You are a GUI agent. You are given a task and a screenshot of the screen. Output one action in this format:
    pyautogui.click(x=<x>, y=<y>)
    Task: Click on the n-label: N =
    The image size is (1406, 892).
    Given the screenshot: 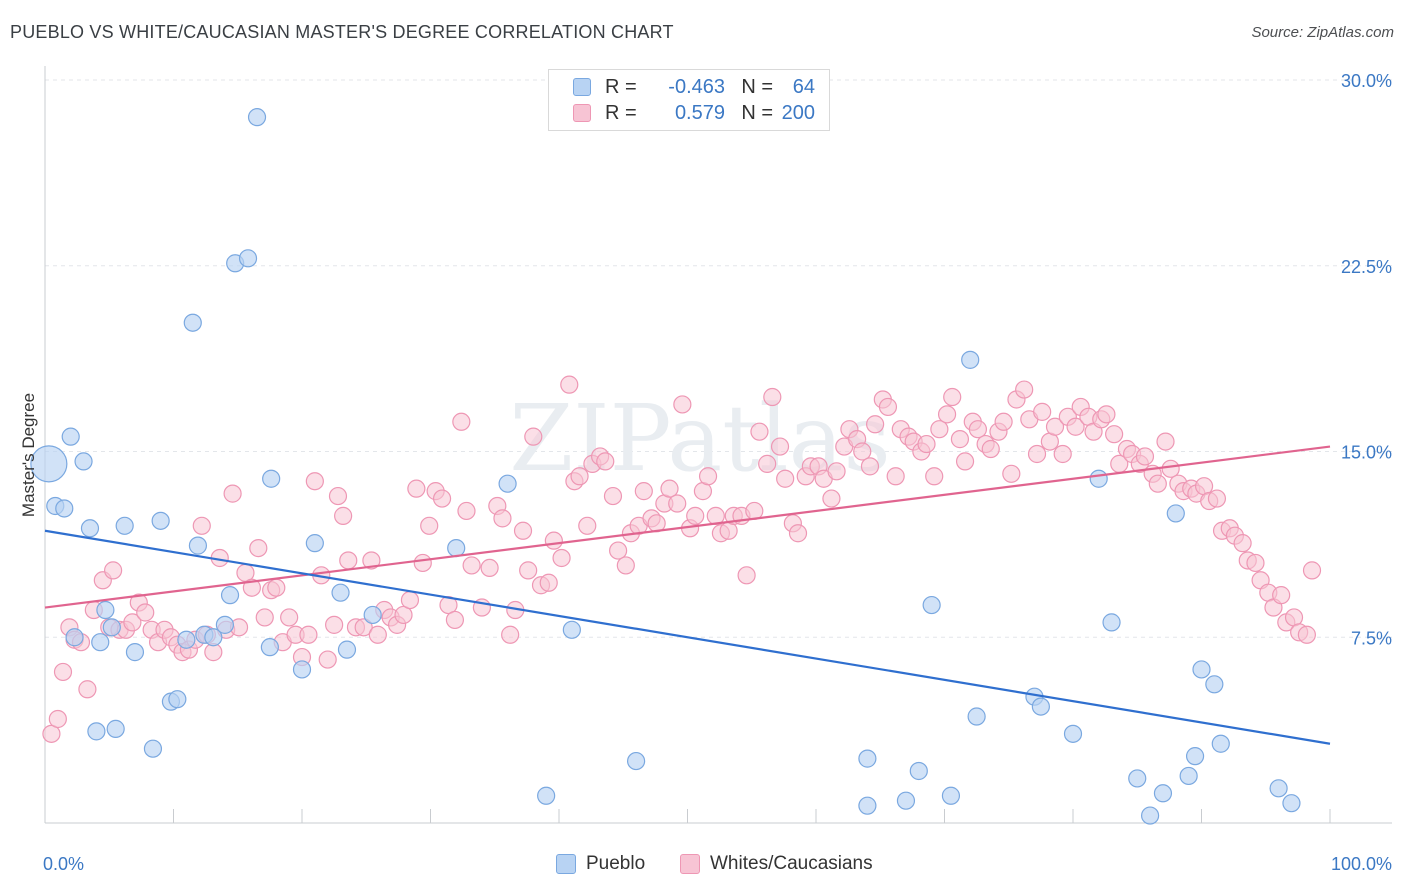 What is the action you would take?
    pyautogui.click(x=757, y=86)
    